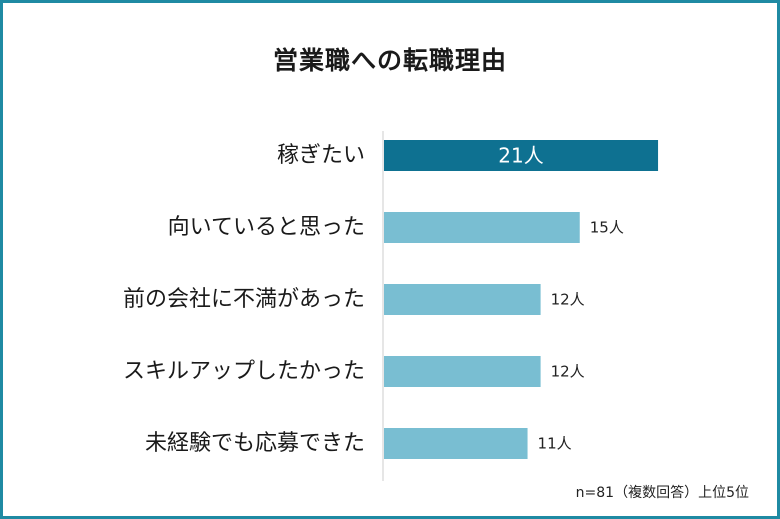 The height and width of the screenshot is (519, 780). What do you see at coordinates (255, 443) in the screenshot?
I see `category-label: 未経験でも応募できた` at bounding box center [255, 443].